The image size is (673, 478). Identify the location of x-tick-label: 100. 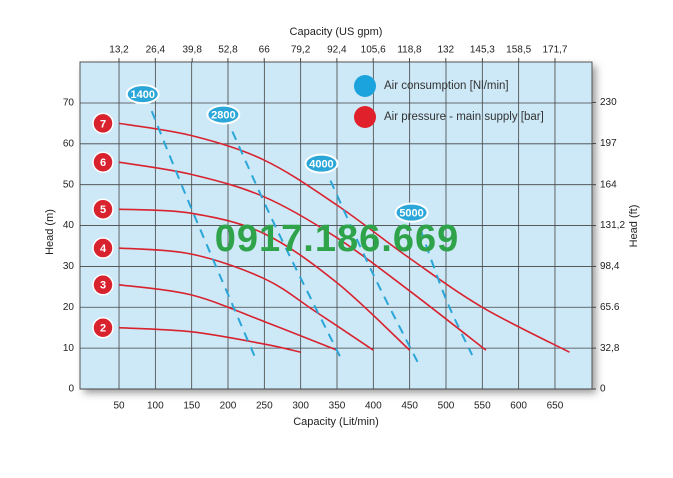
(155, 406).